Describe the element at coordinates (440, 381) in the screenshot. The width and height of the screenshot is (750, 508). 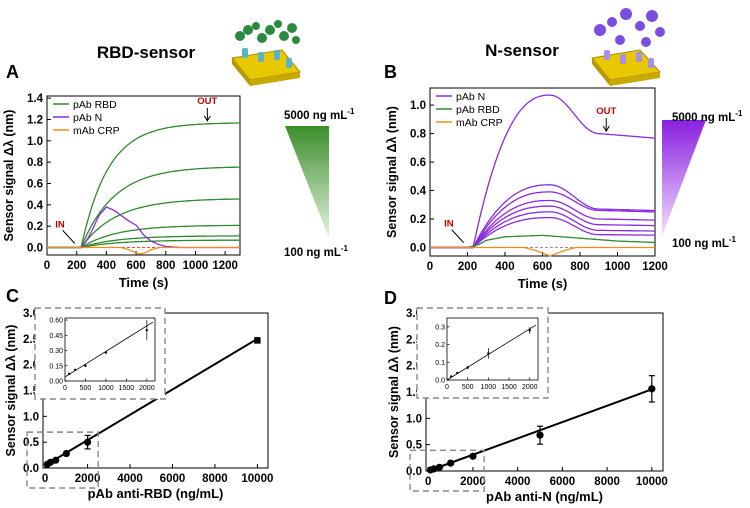
I see `inset-y-tick-label: 0.0` at that location.